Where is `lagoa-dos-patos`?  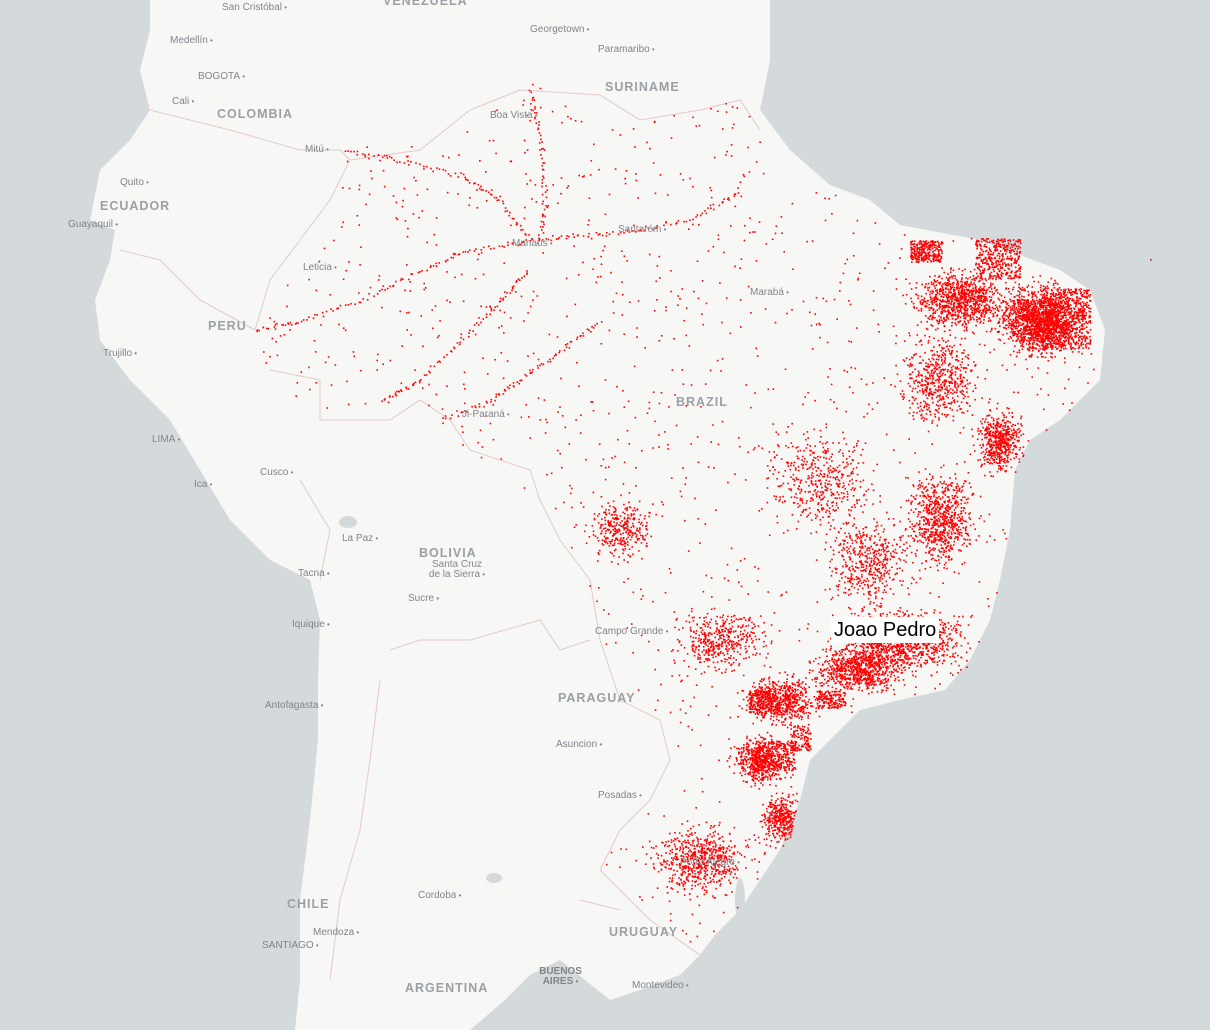
lagoa-dos-patos is located at coordinates (740, 900).